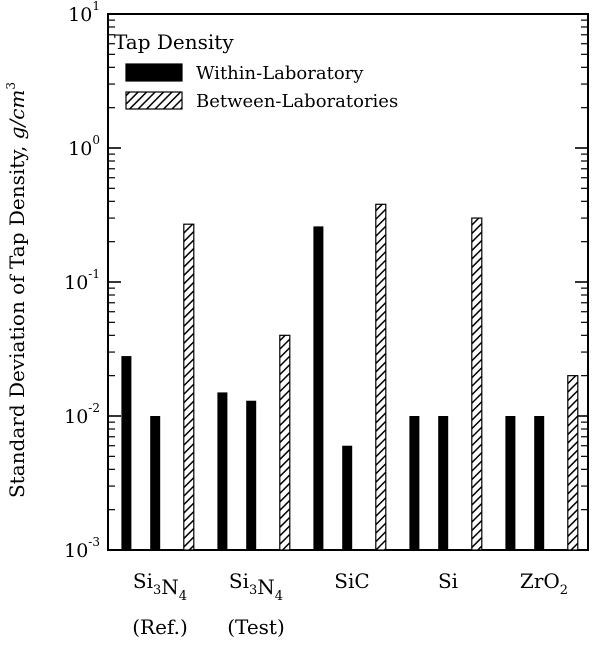  What do you see at coordinates (17, 318) in the screenshot?
I see `y-axis-label-text: Standard Deviation of Tap Density,` at bounding box center [17, 318].